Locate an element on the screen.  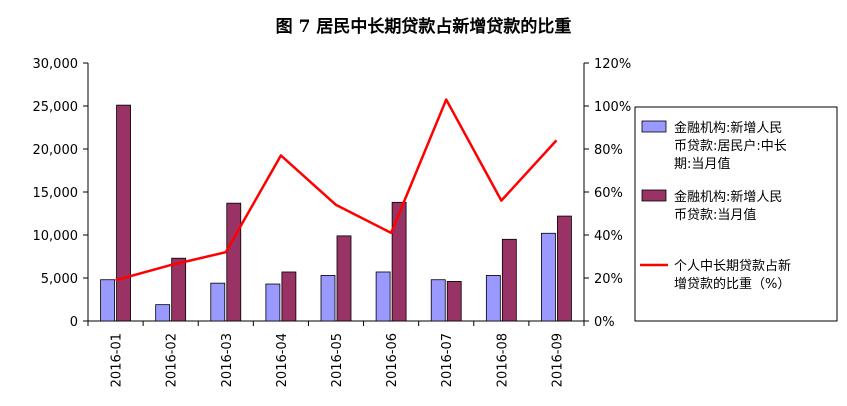
y-right-tick-label: 20% is located at coordinates (608, 279).